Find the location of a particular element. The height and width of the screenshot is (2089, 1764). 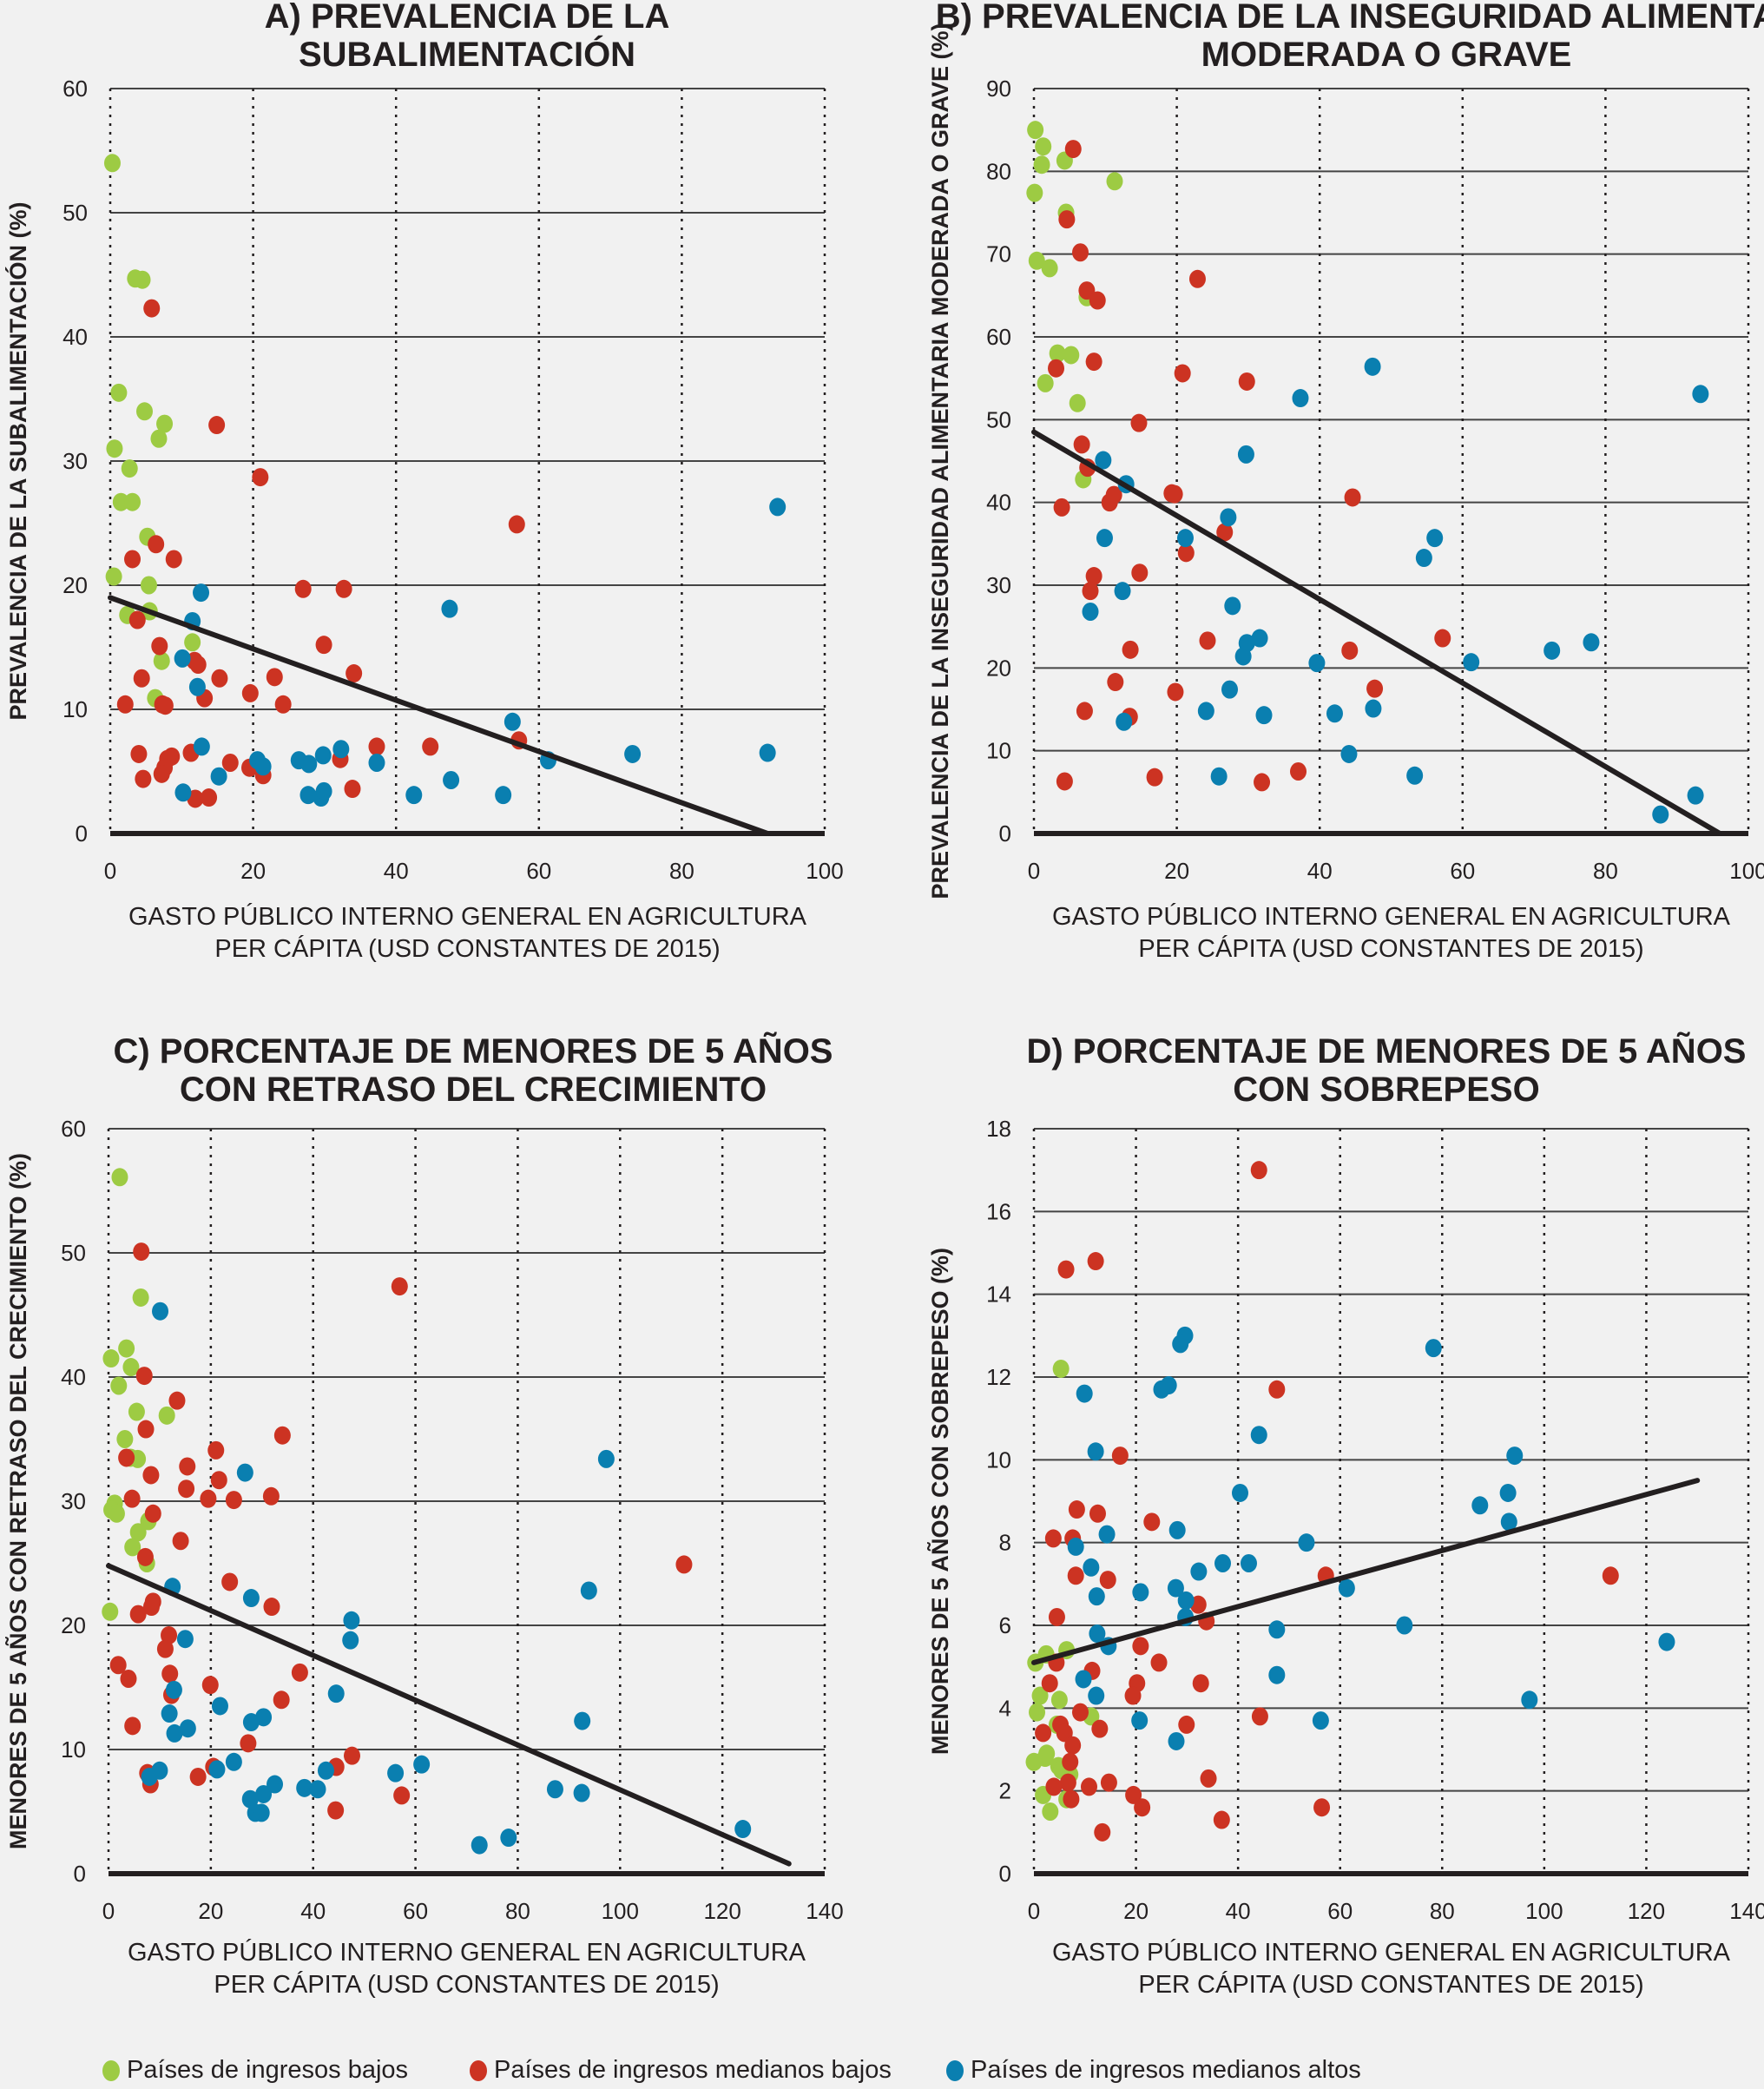

series-low is located at coordinates (1062, 1590).